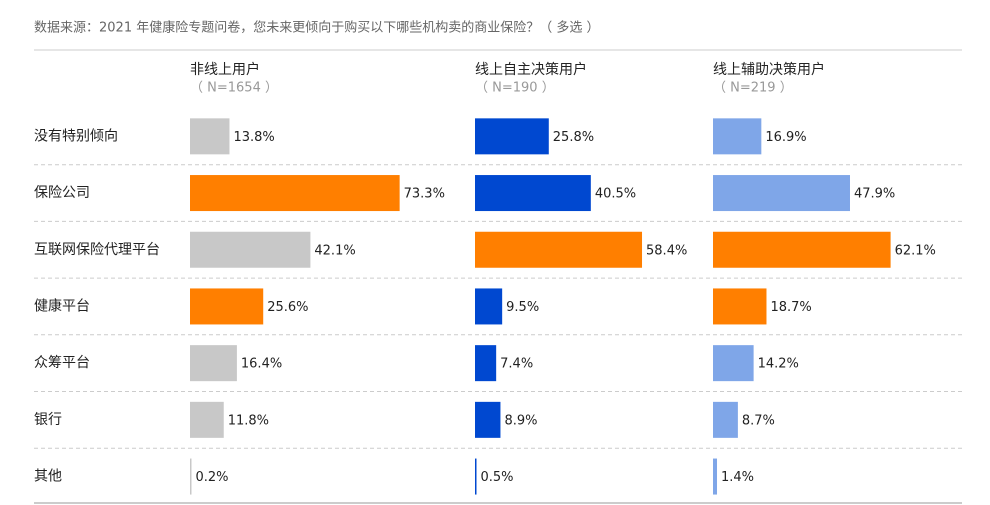 This screenshot has width=990, height=505. I want to click on value-label: 25.8%, so click(573, 137).